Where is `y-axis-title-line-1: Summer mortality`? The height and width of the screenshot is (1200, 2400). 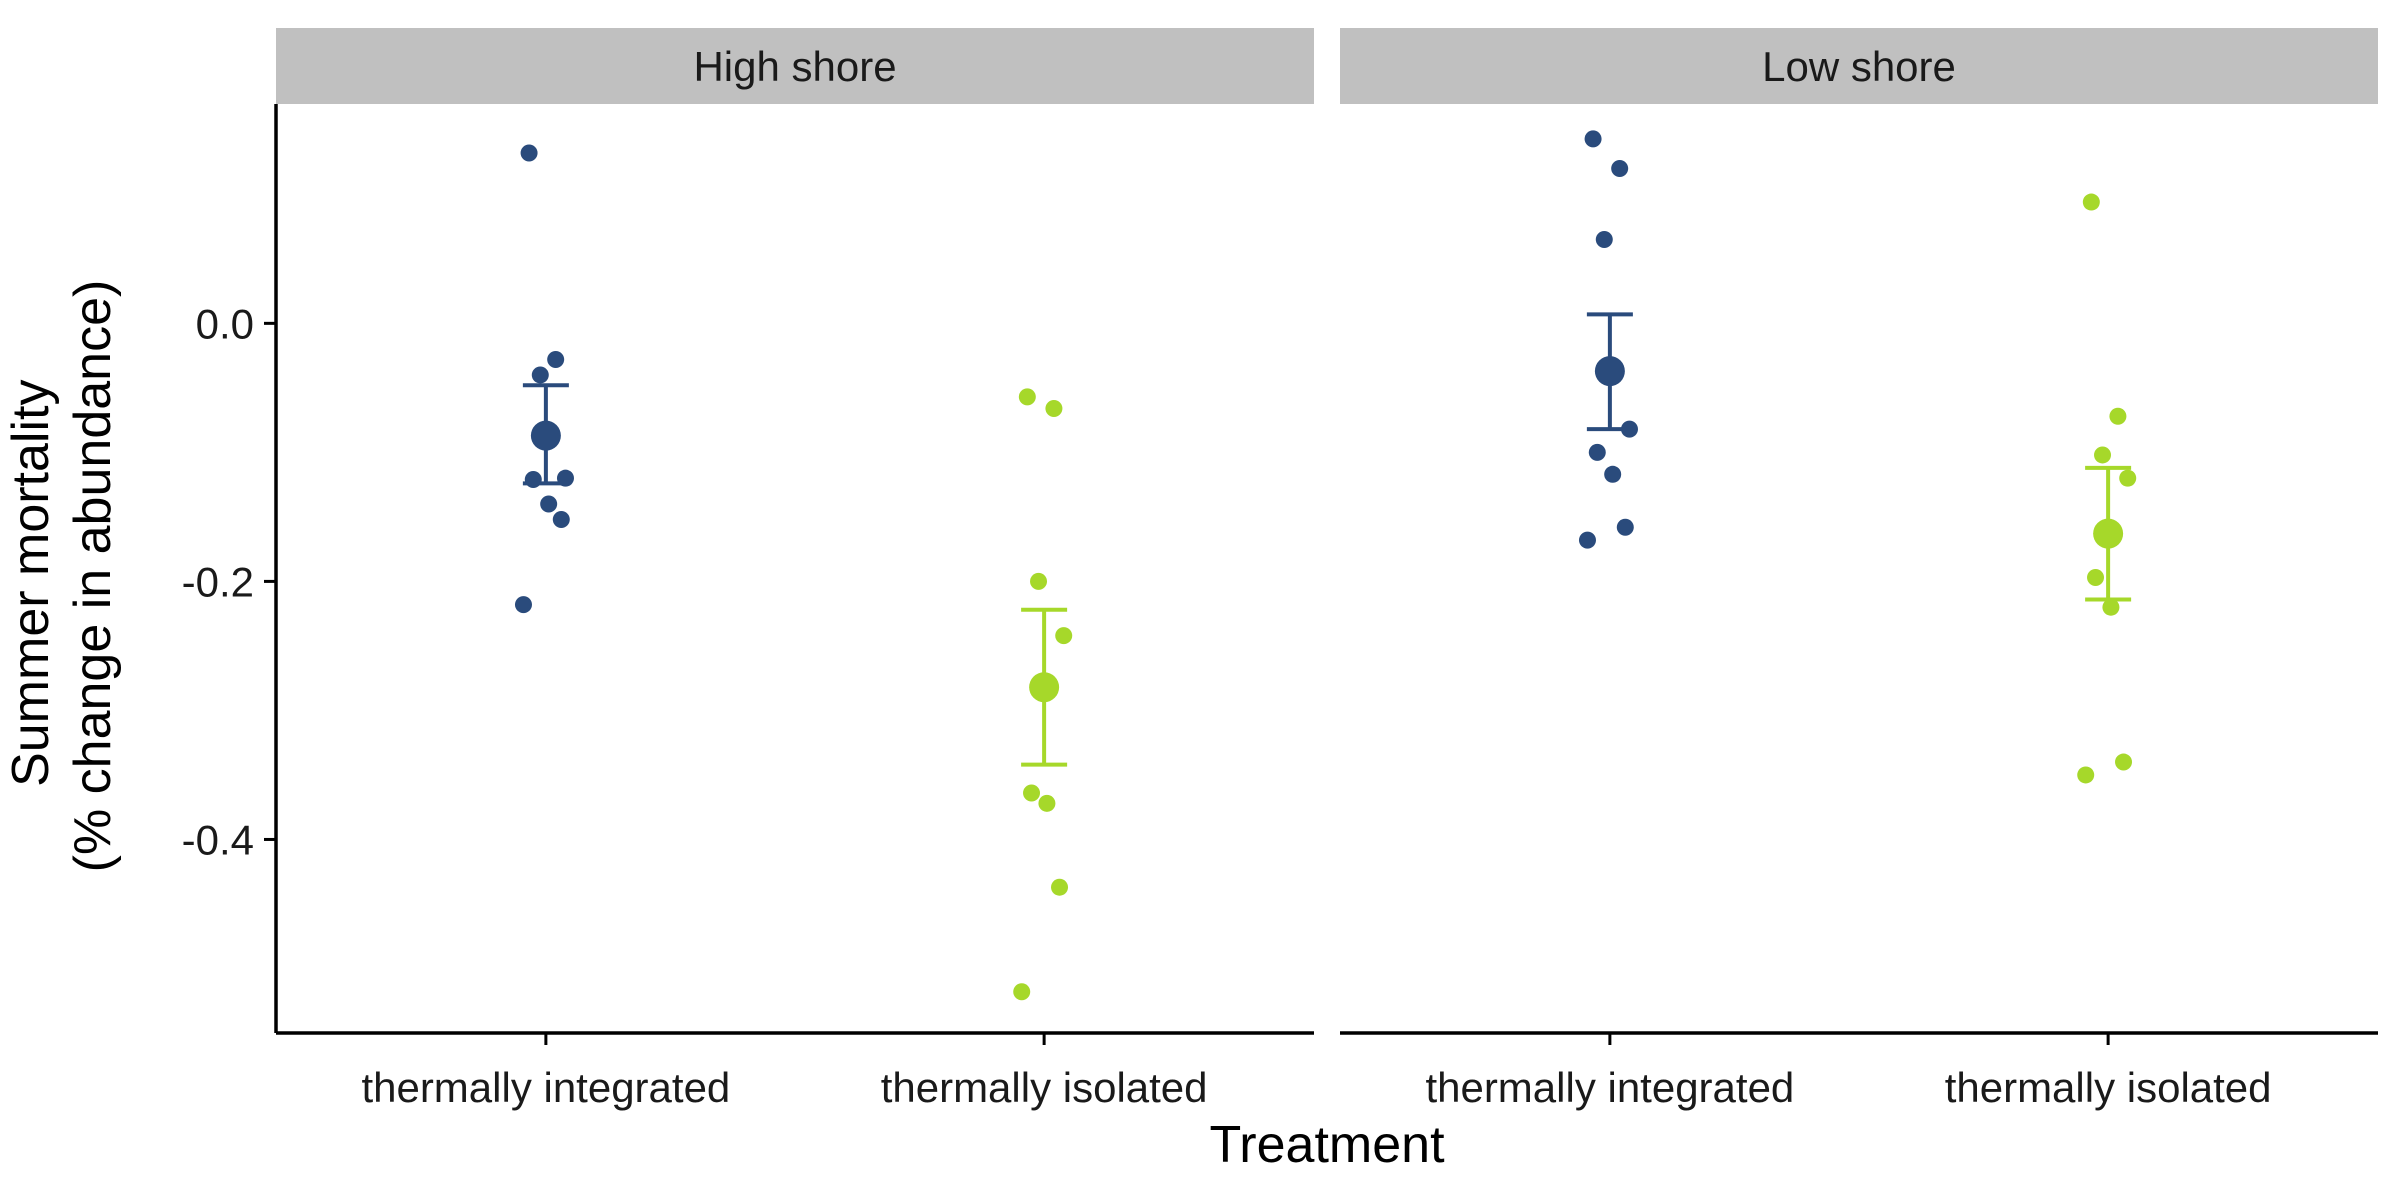
y-axis-title-line-1: Summer mortality is located at coordinates (31, 583).